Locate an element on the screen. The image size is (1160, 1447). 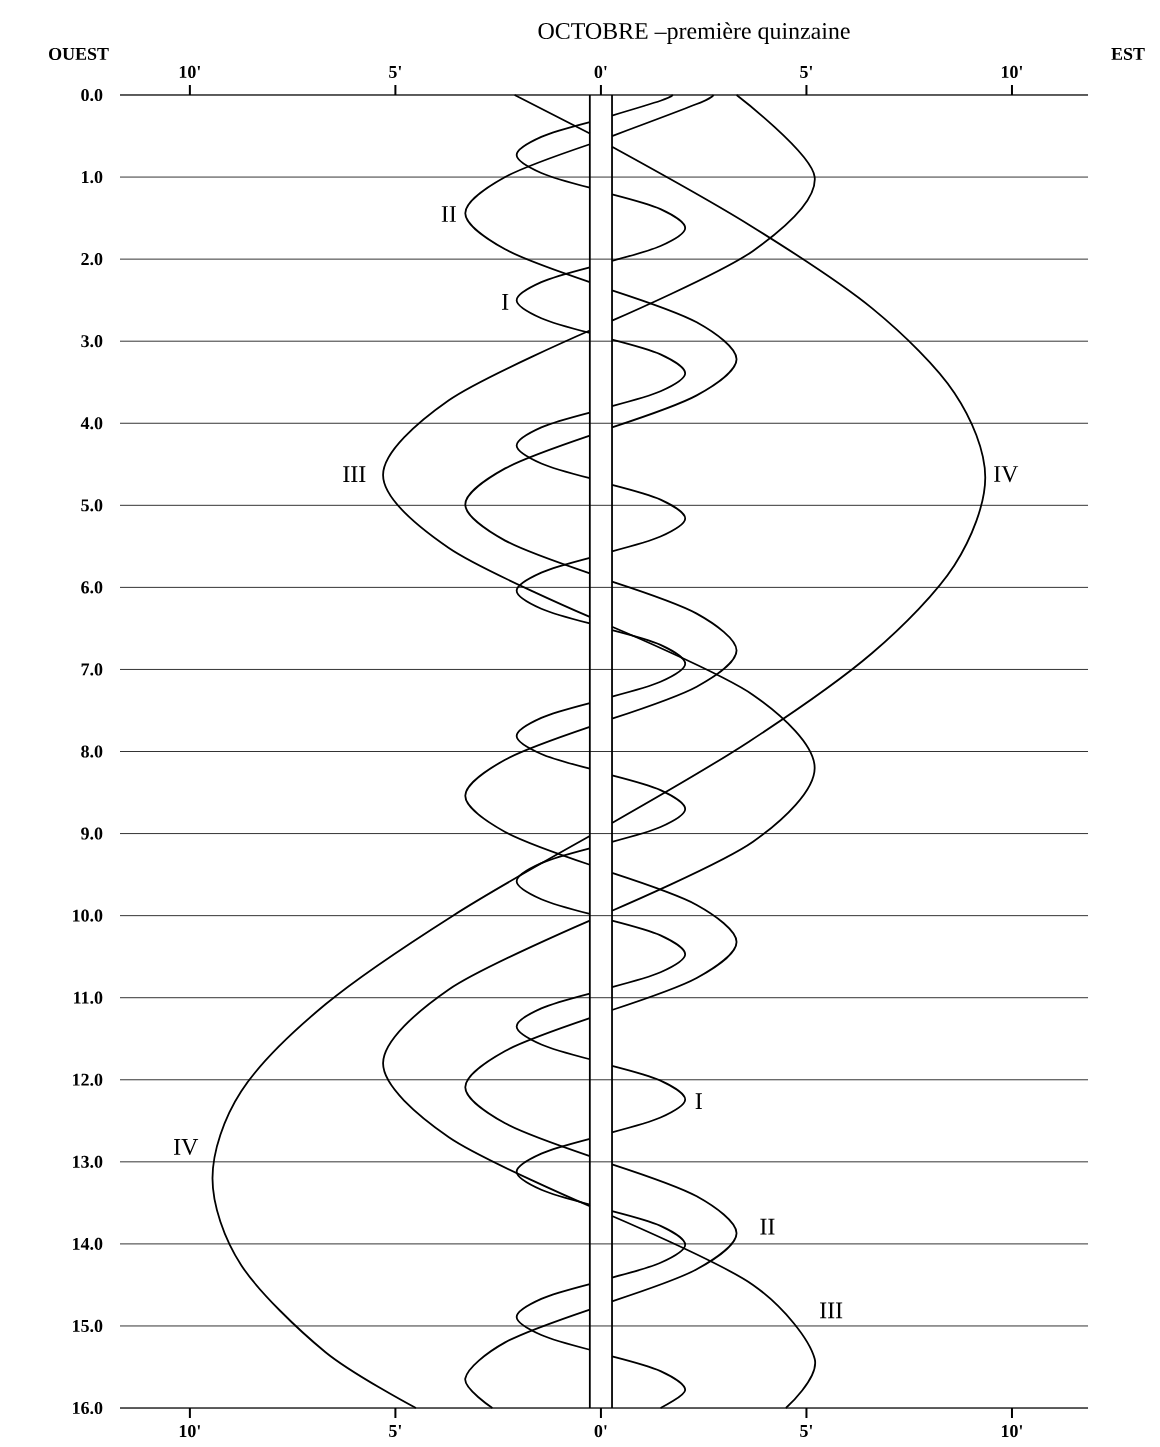
y-tick-label: 9.0 is located at coordinates (92, 833).